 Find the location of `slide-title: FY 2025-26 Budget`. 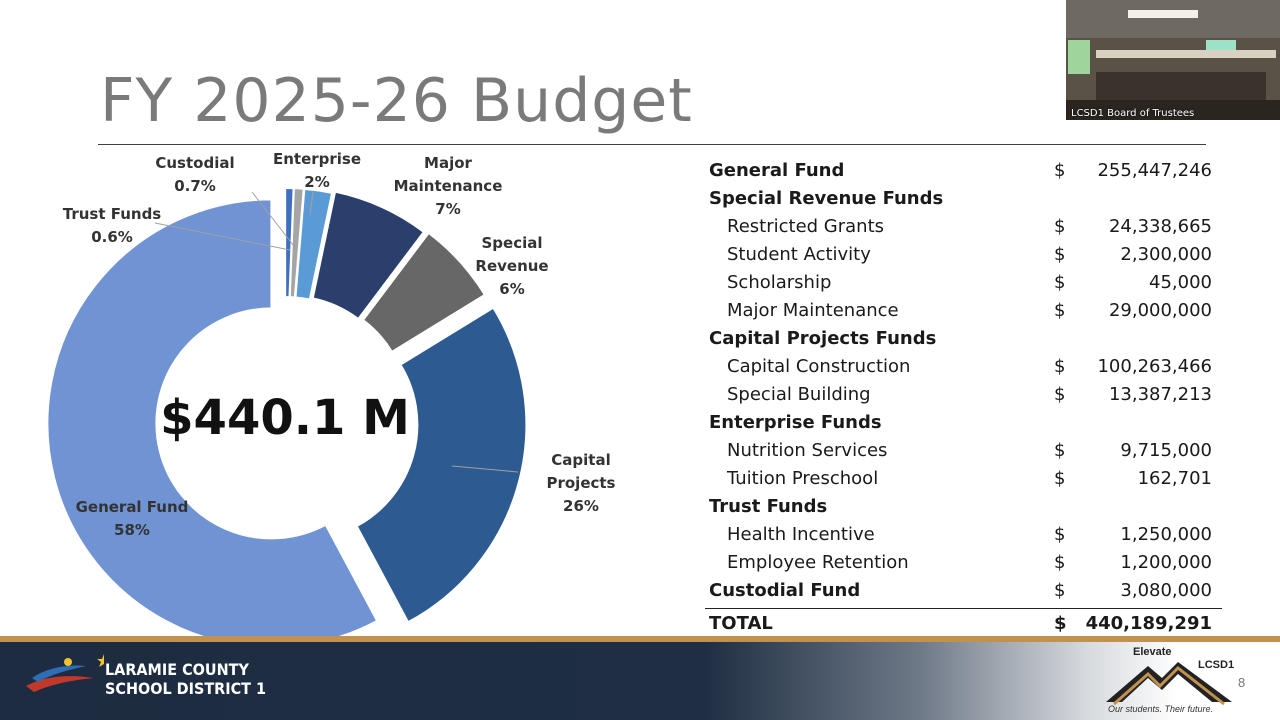

slide-title: FY 2025-26 Budget is located at coordinates (396, 101).